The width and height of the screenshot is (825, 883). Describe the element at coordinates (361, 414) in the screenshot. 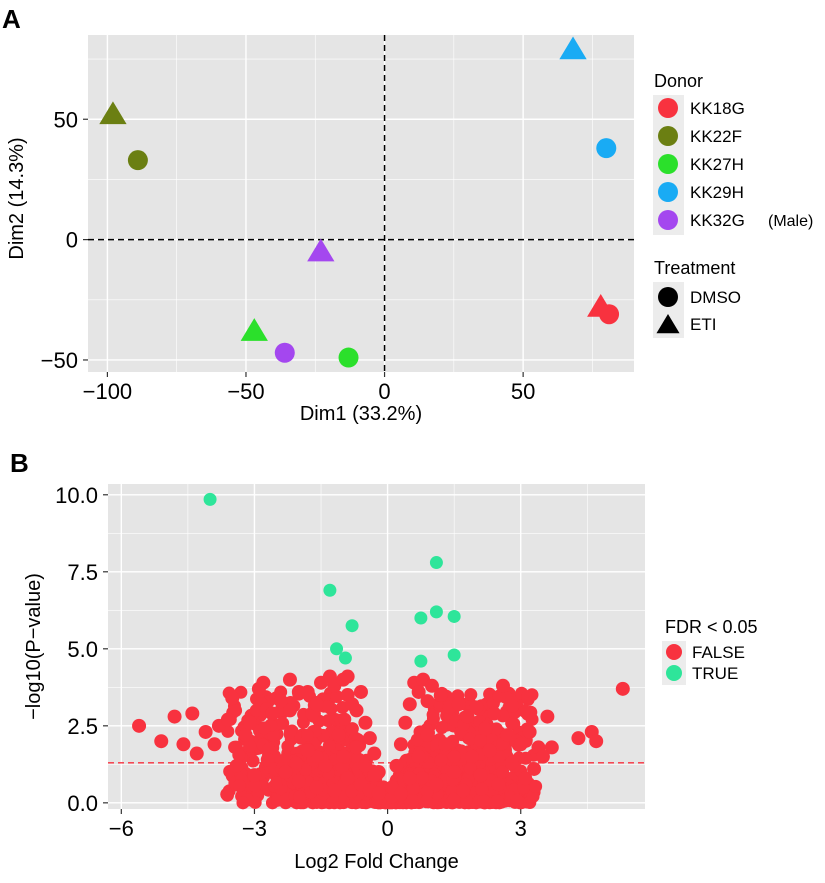

I see `panel-a-x-axis-title: Dim1 (33.2%)` at that location.